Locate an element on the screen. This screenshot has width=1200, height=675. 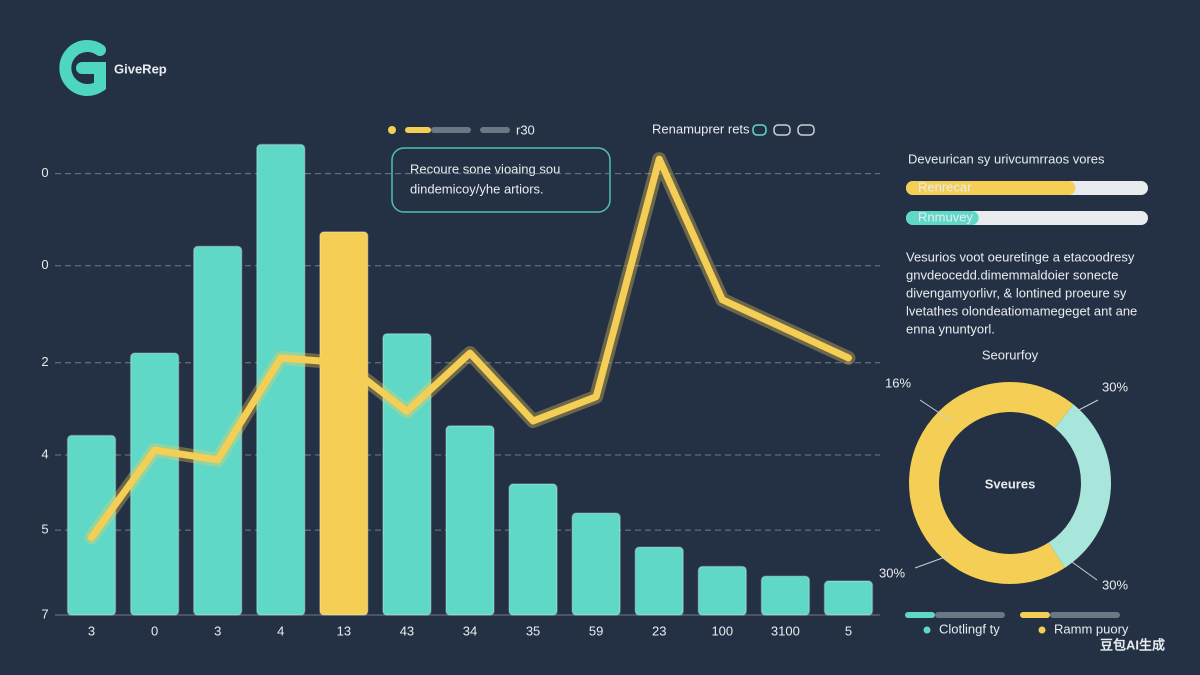
annotation-frame is located at coordinates (501, 180).